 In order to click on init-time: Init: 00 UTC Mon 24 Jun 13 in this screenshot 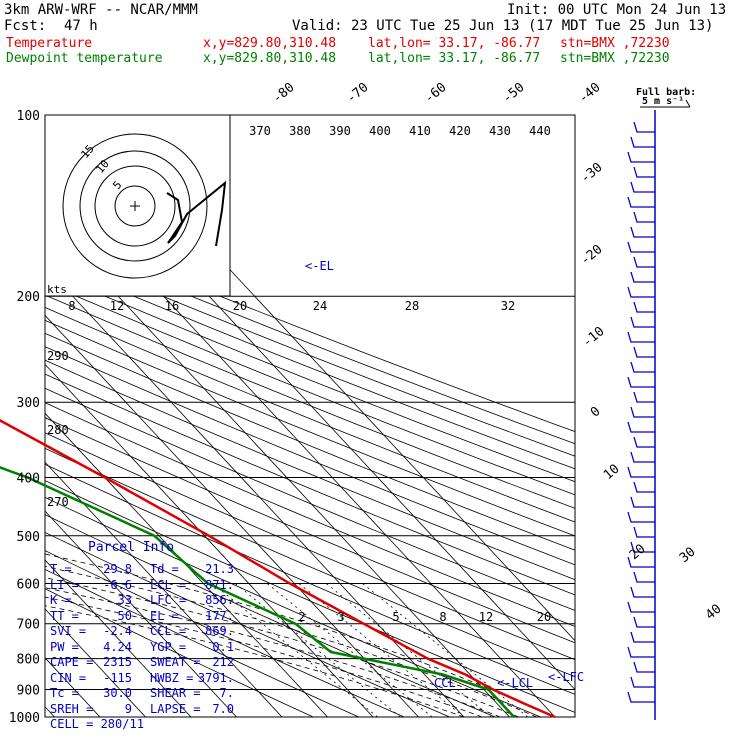, I will do `click(617, 10)`.